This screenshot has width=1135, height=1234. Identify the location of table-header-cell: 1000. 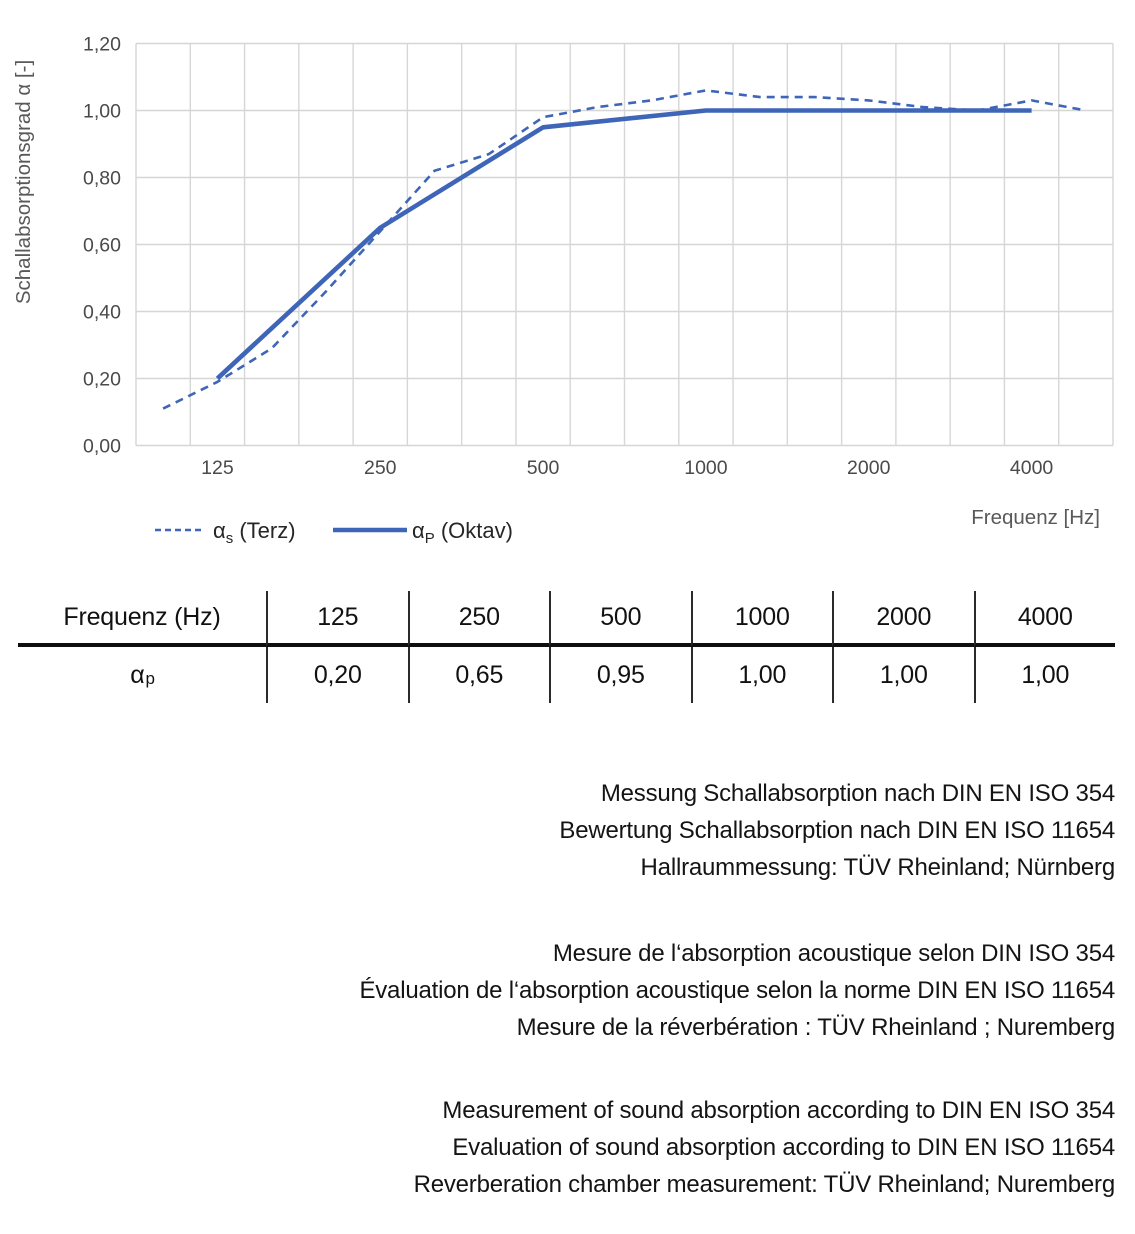
(761, 619).